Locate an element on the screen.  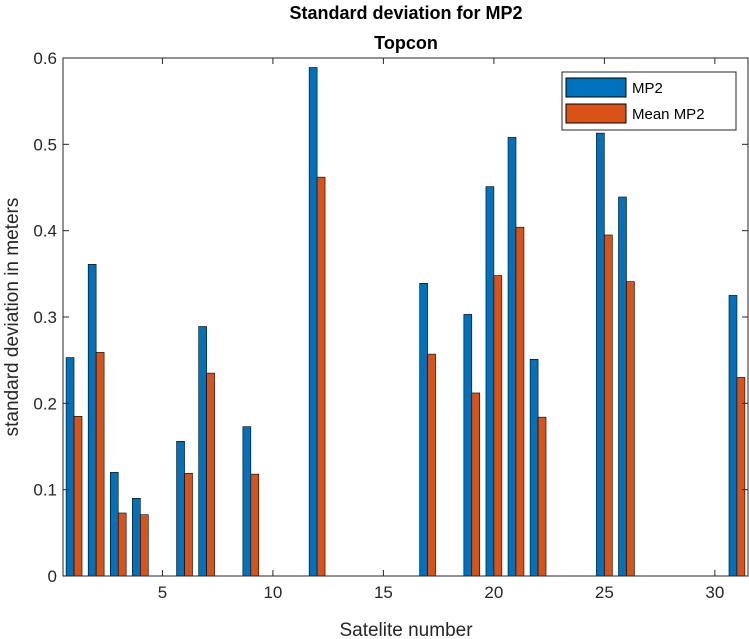
y-tick-label: 0 is located at coordinates (52, 576).